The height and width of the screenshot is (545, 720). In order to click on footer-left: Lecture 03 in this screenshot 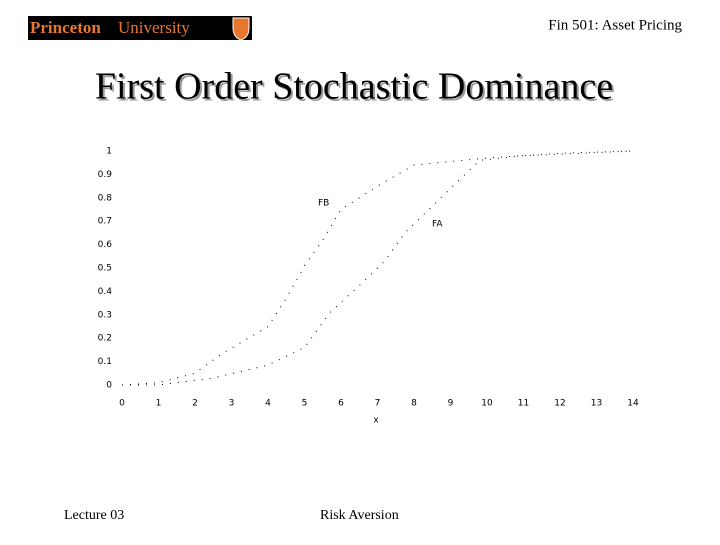, I will do `click(94, 515)`.